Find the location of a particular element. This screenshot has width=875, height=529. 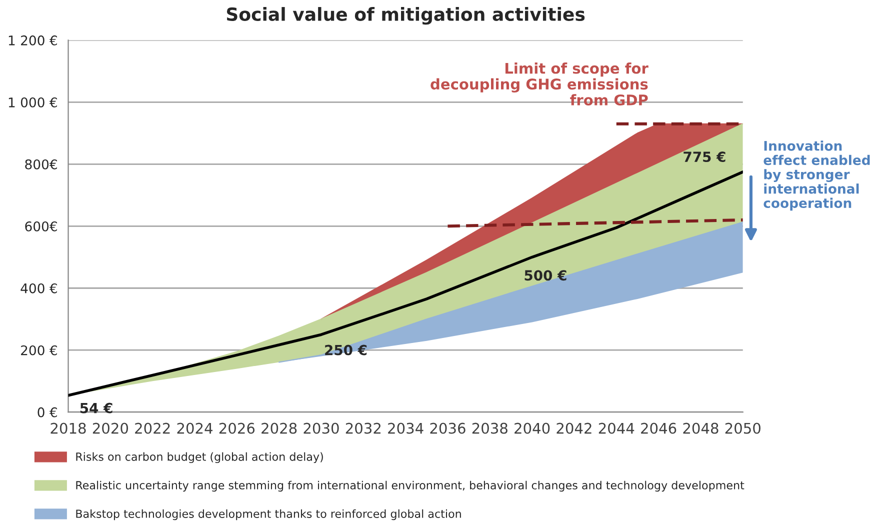

chart-title: Social value of mitigation activities is located at coordinates (405, 16).